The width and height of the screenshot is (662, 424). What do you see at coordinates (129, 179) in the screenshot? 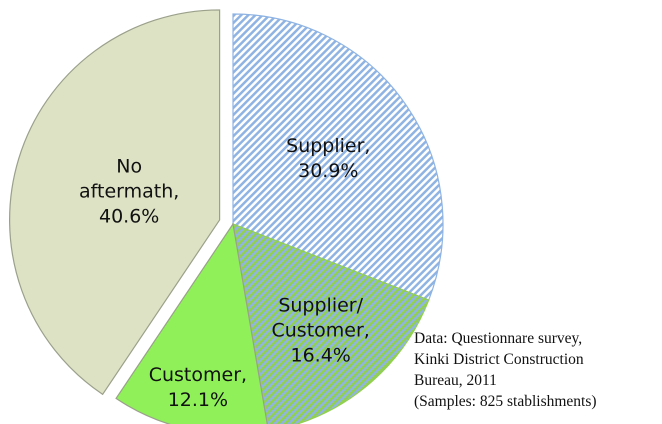
I see `slice-name: No aftermath,` at bounding box center [129, 179].